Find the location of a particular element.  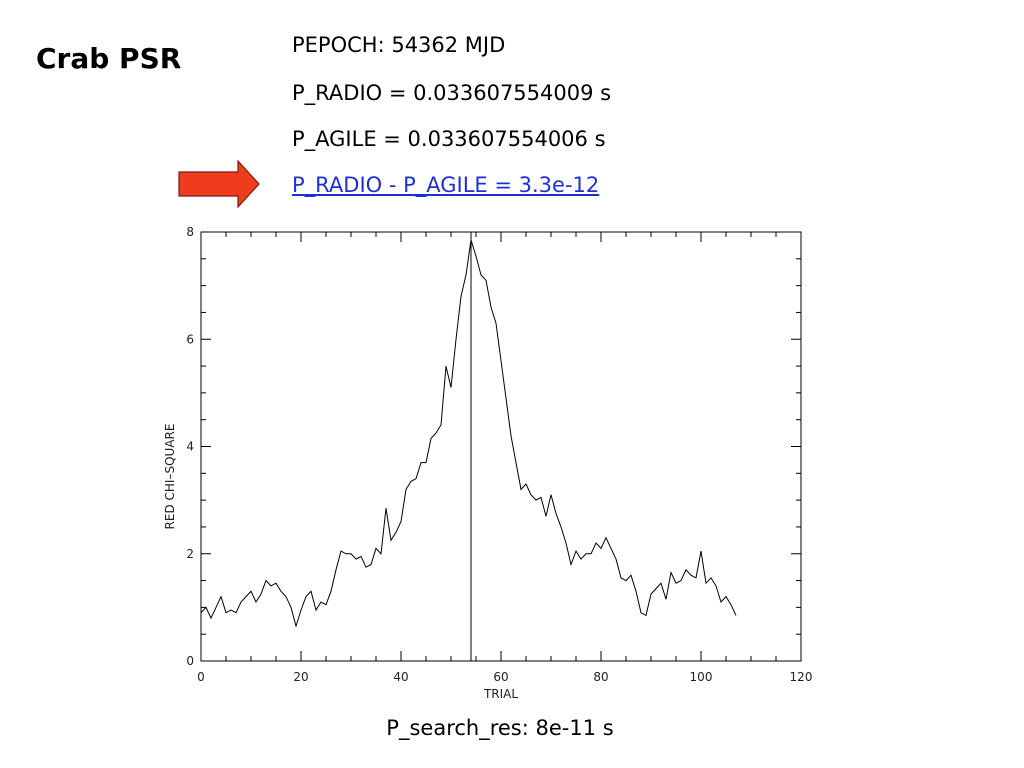

right-arrow-icon is located at coordinates (219, 184).